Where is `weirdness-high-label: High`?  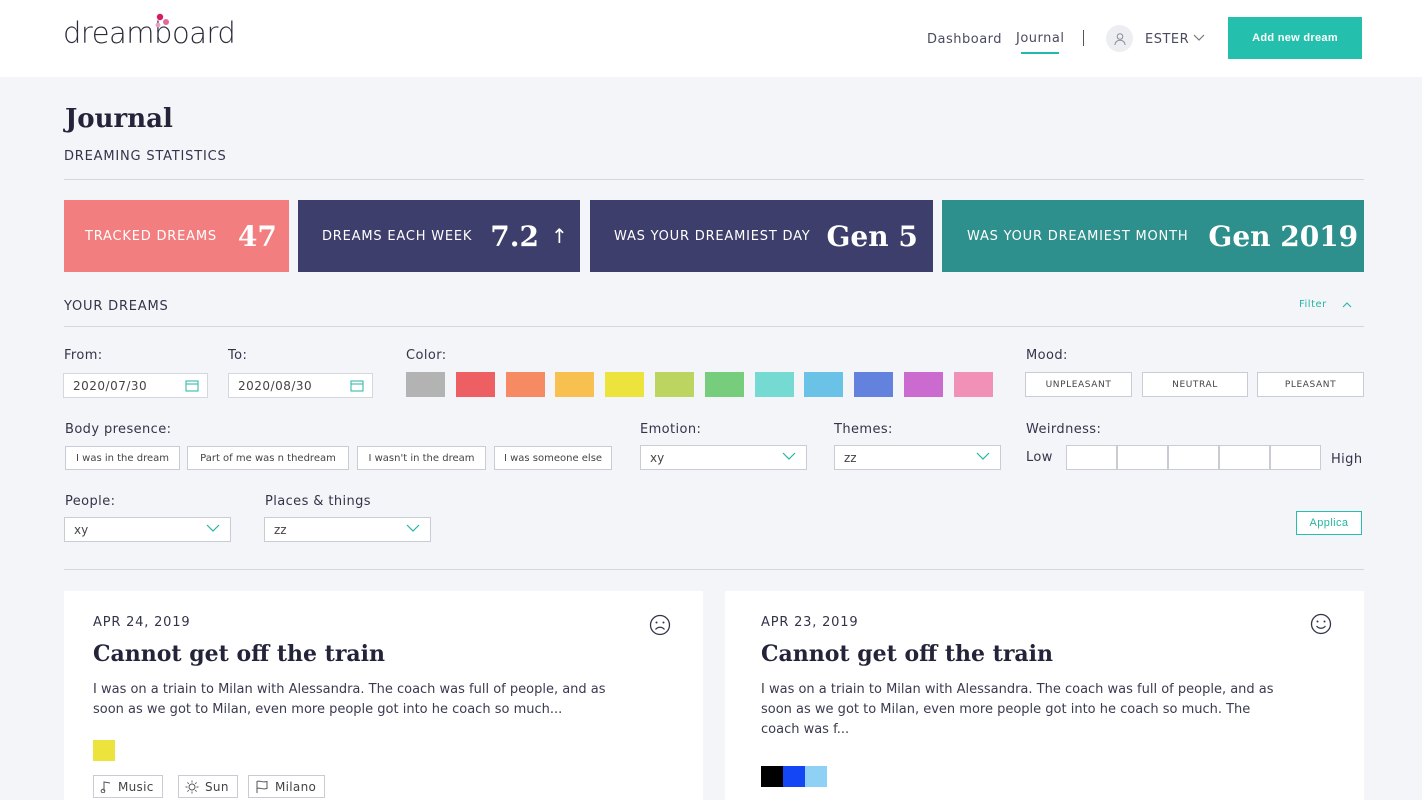 weirdness-high-label: High is located at coordinates (1347, 459).